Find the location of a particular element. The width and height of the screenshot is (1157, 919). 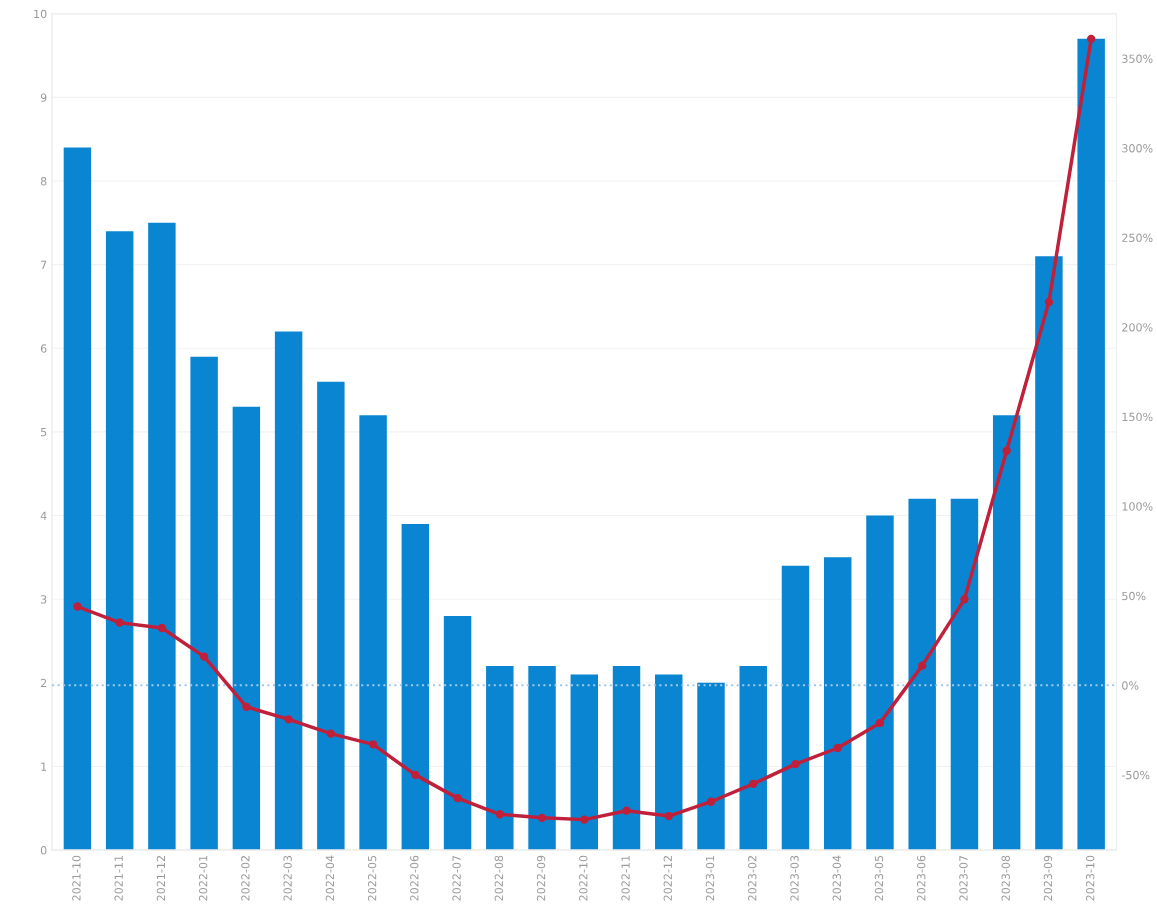

x-tick-label: 2021-10 is located at coordinates (76, 878).